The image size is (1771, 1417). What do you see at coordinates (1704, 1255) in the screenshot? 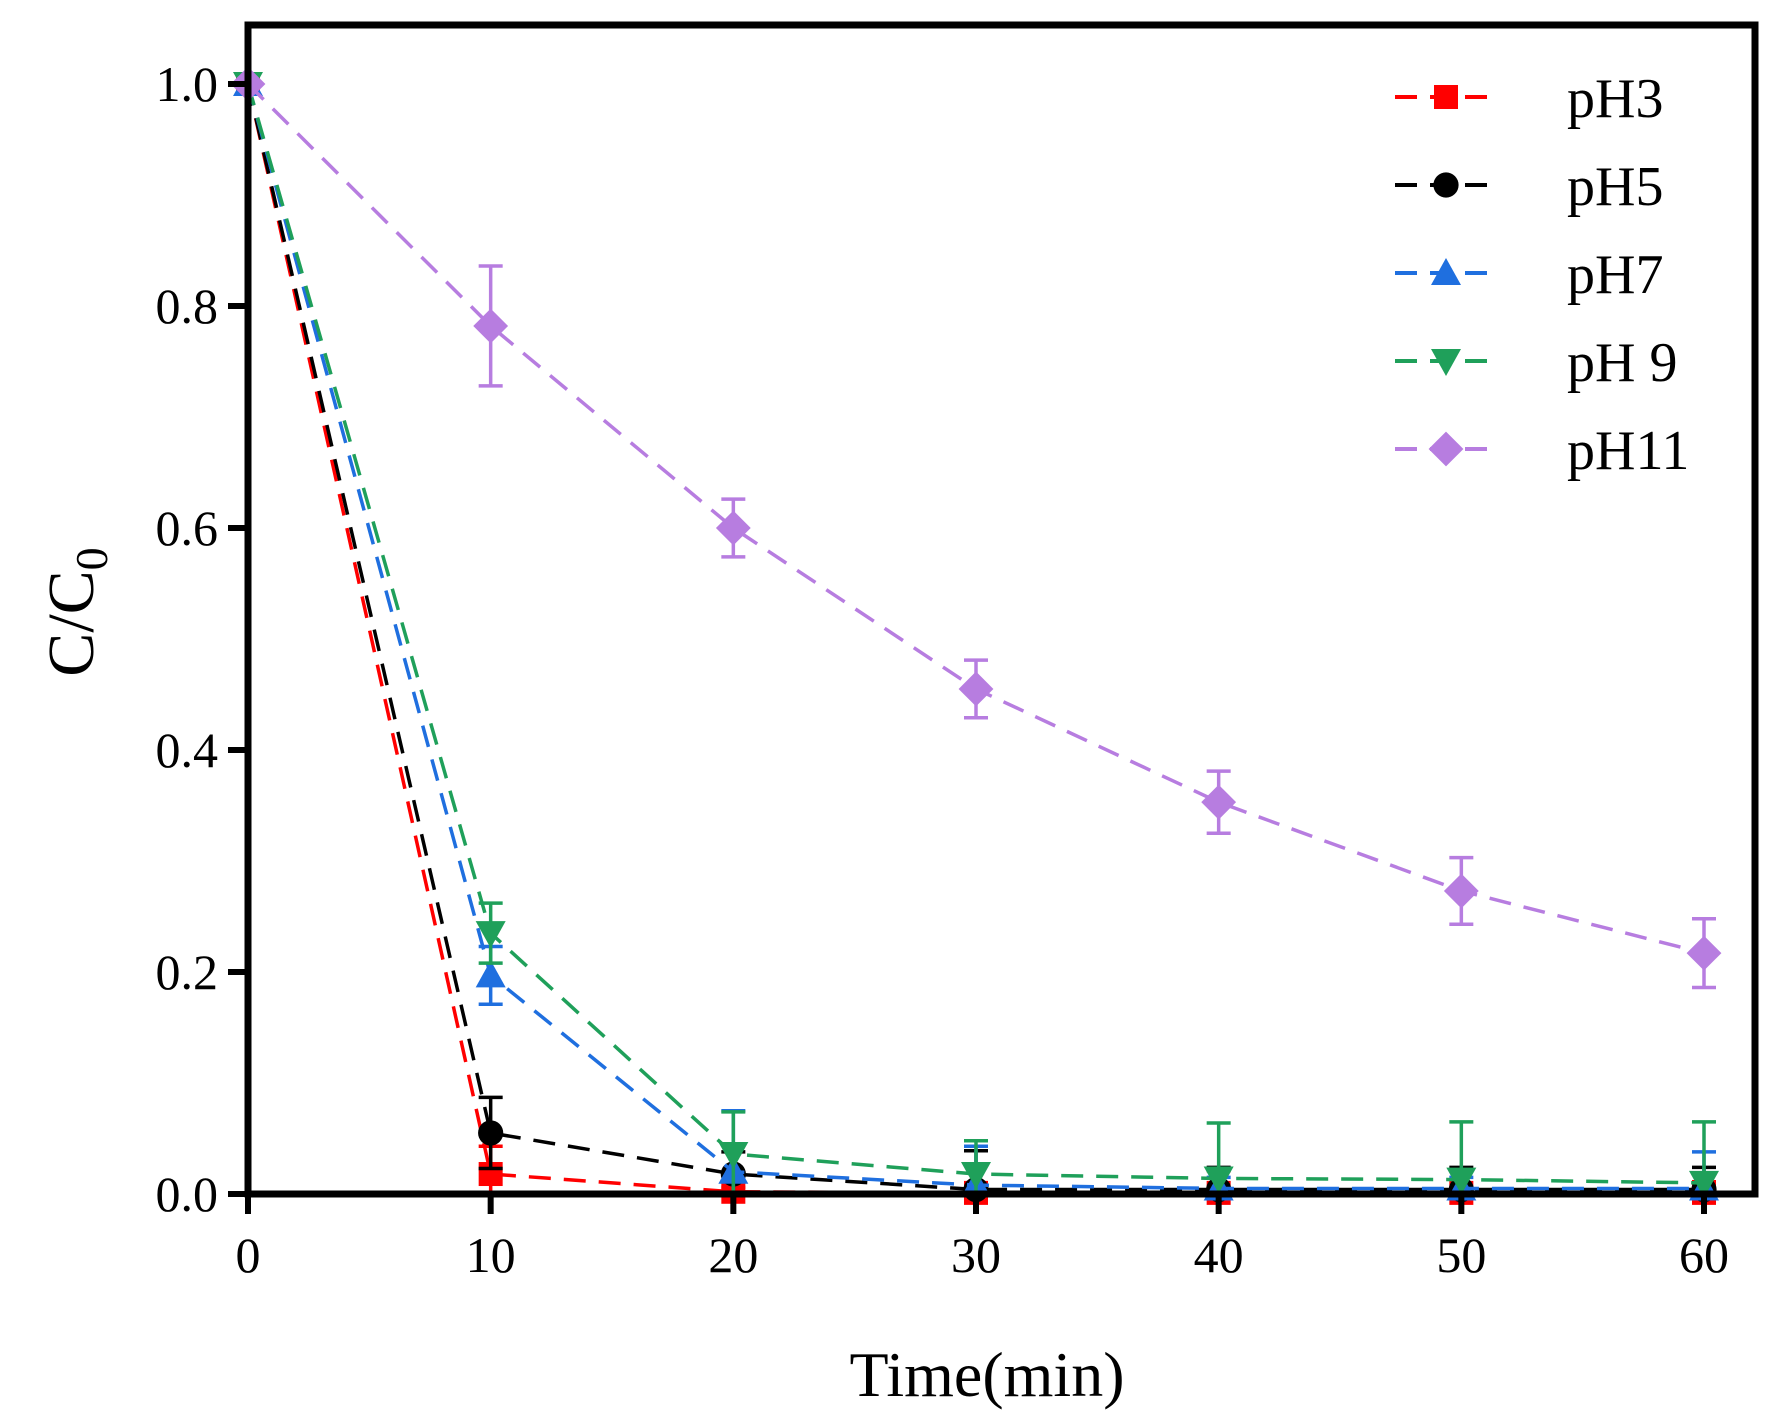
I see `x-tick-label: 60` at bounding box center [1704, 1255].